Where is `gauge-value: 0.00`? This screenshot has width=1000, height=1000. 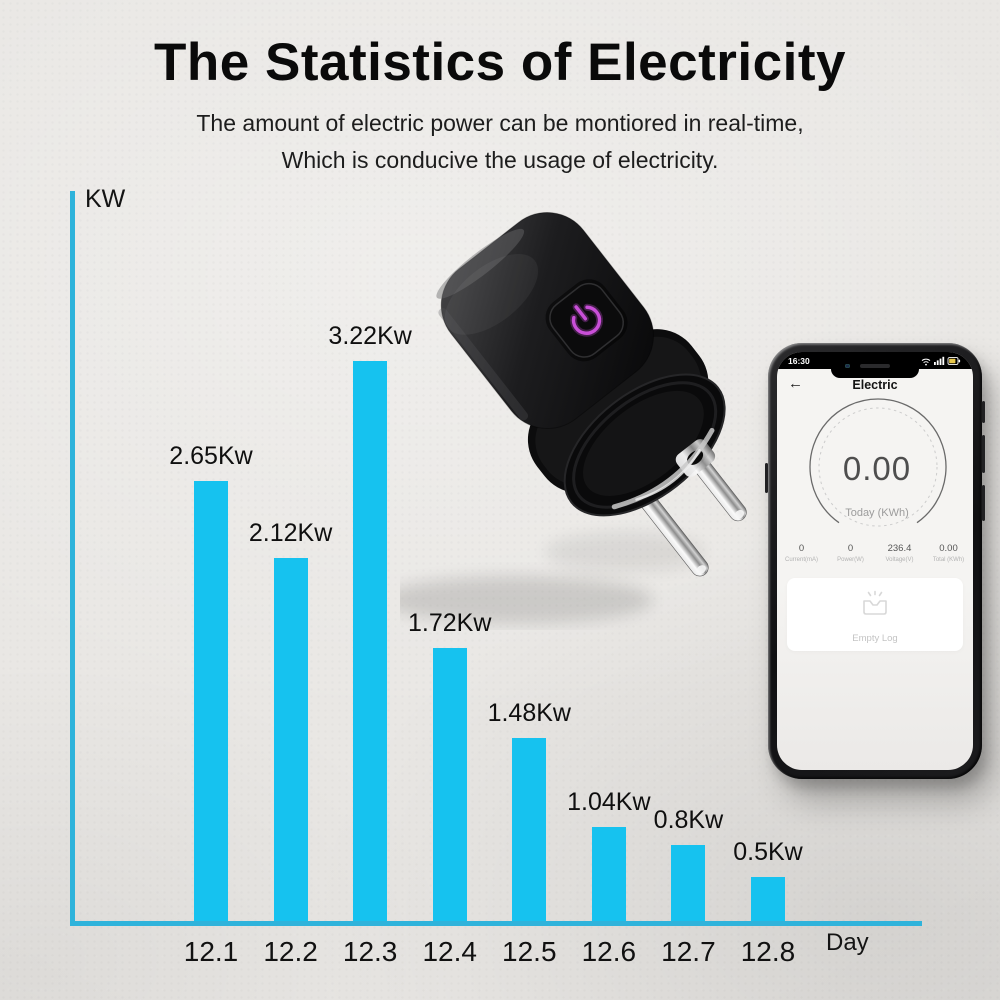 gauge-value: 0.00 is located at coordinates (877, 468).